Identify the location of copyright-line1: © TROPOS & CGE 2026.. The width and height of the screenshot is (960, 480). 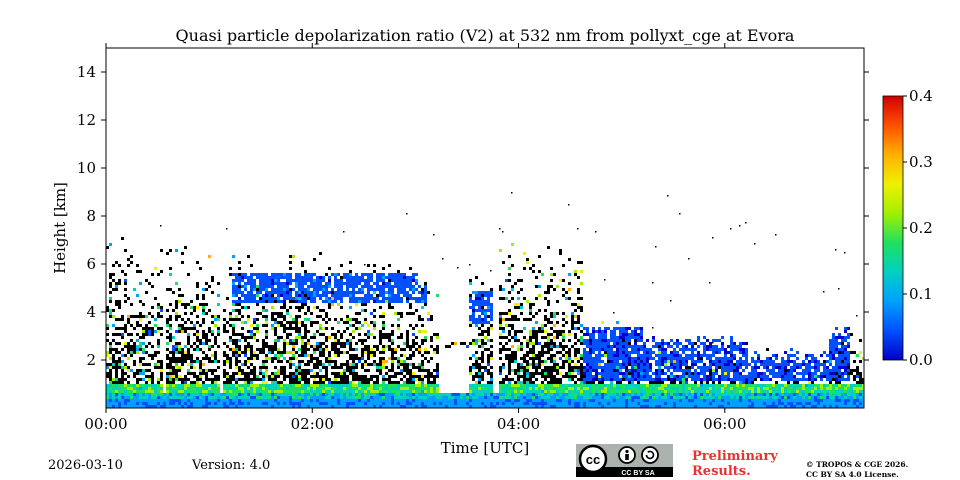
(857, 464).